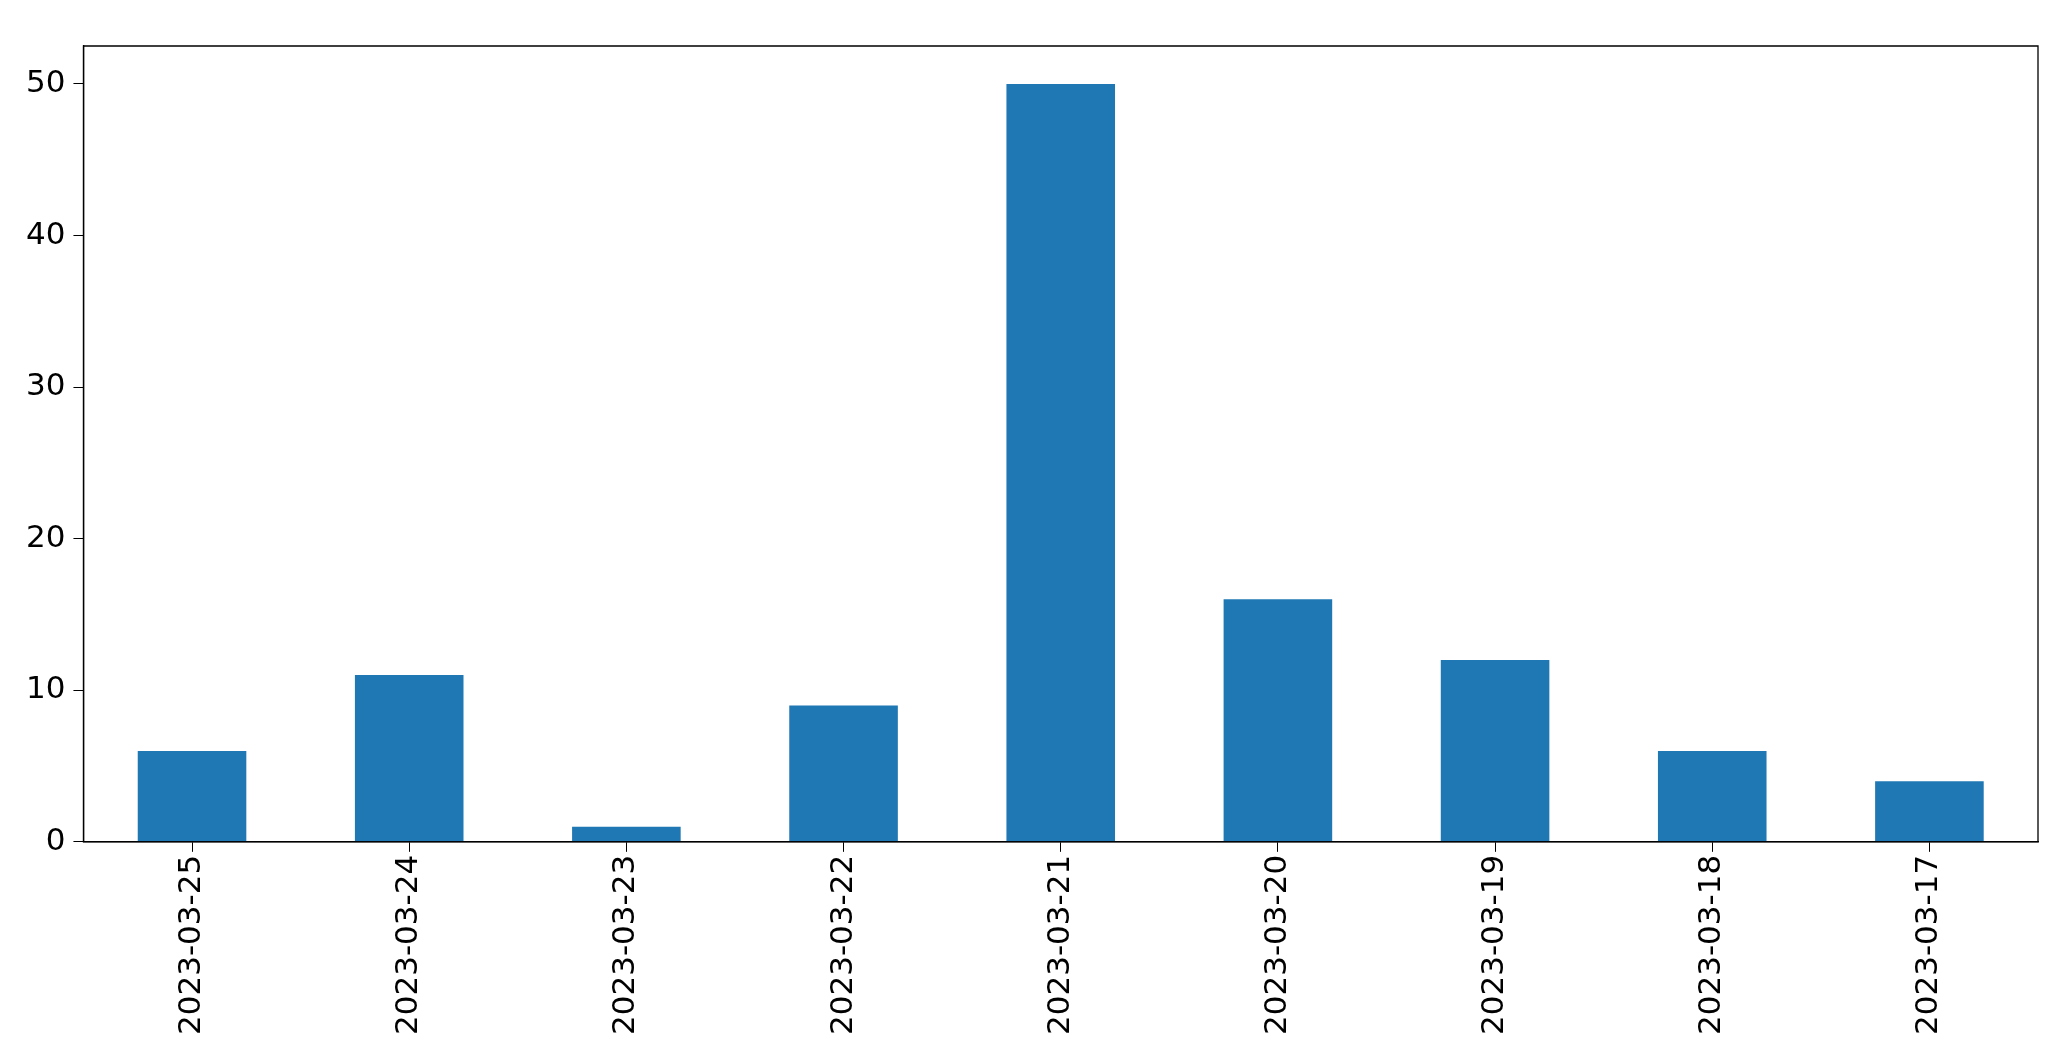  What do you see at coordinates (55, 838) in the screenshot?
I see `y-tick-label: 0` at bounding box center [55, 838].